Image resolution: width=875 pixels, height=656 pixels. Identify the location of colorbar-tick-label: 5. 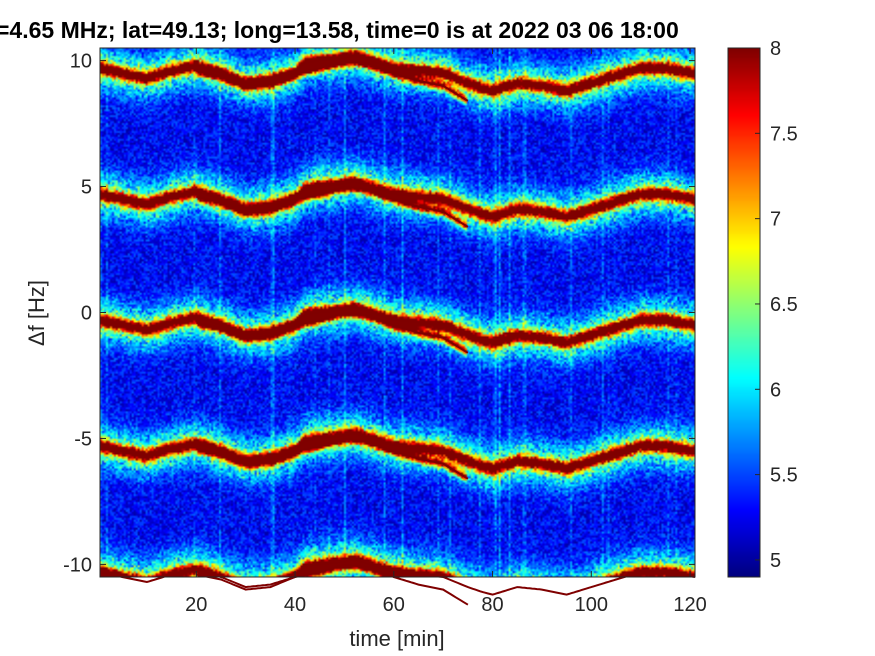
(775, 561).